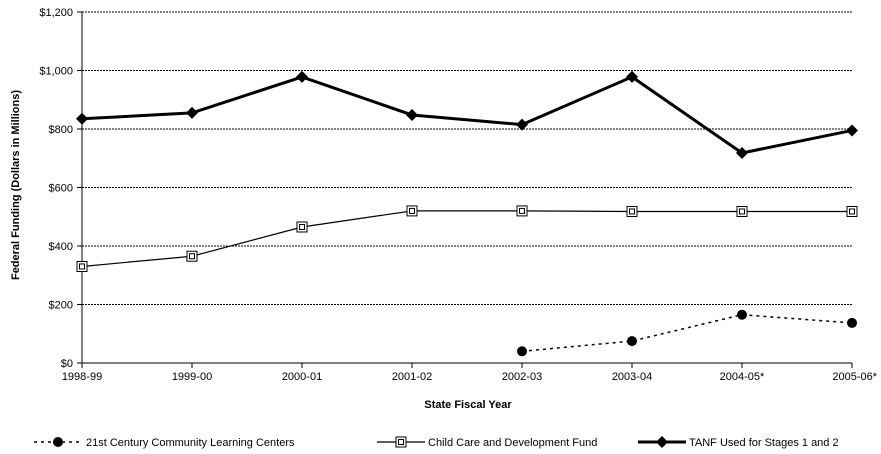 This screenshot has width=881, height=454. I want to click on y-tick-label: $1,000, so click(56, 72).